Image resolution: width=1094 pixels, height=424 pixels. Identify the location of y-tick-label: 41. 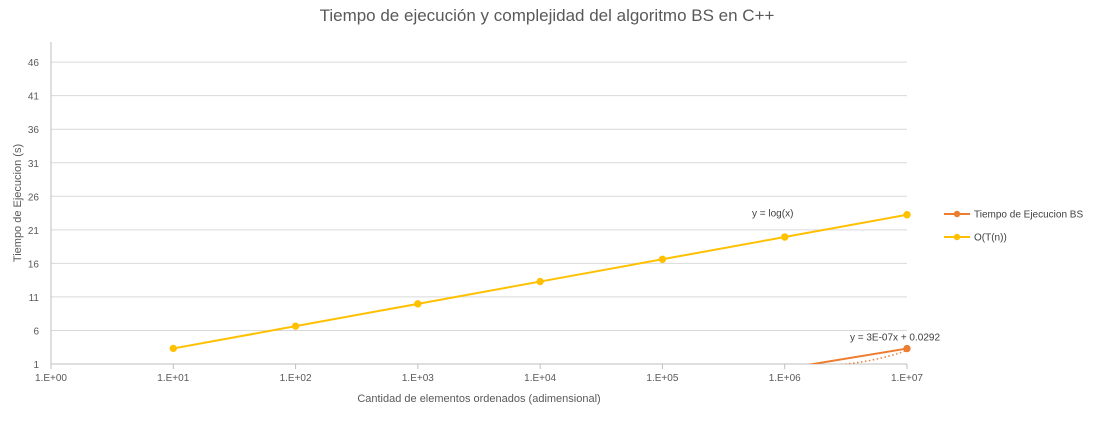
(34, 97).